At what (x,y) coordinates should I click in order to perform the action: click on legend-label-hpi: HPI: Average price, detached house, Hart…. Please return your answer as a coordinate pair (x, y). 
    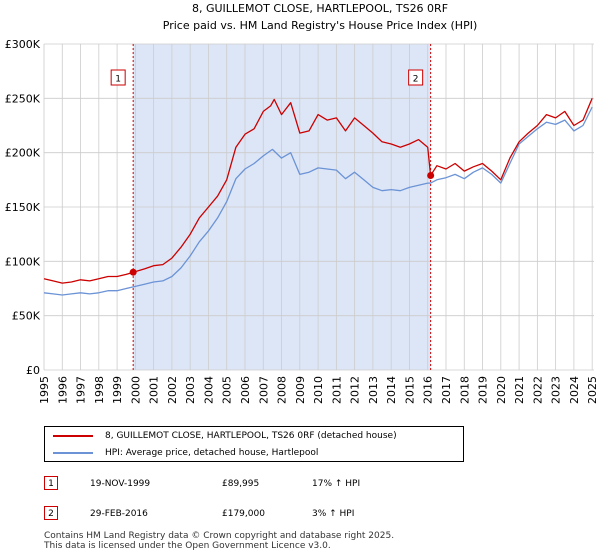
    Looking at the image, I should click on (212, 453).